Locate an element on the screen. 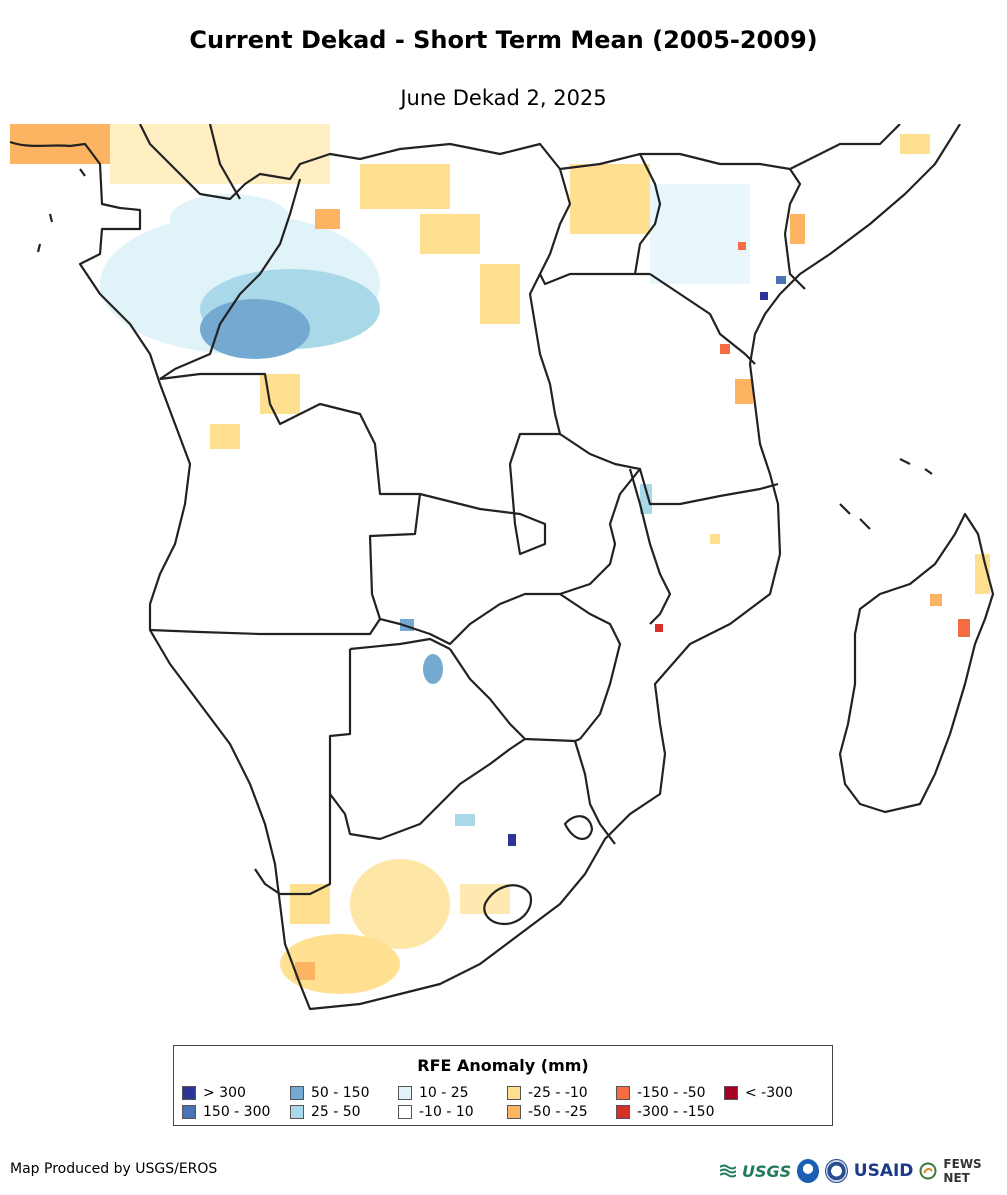 This screenshot has width=1007, height=1195. fews-net-logo-icon is located at coordinates (928, 1171).